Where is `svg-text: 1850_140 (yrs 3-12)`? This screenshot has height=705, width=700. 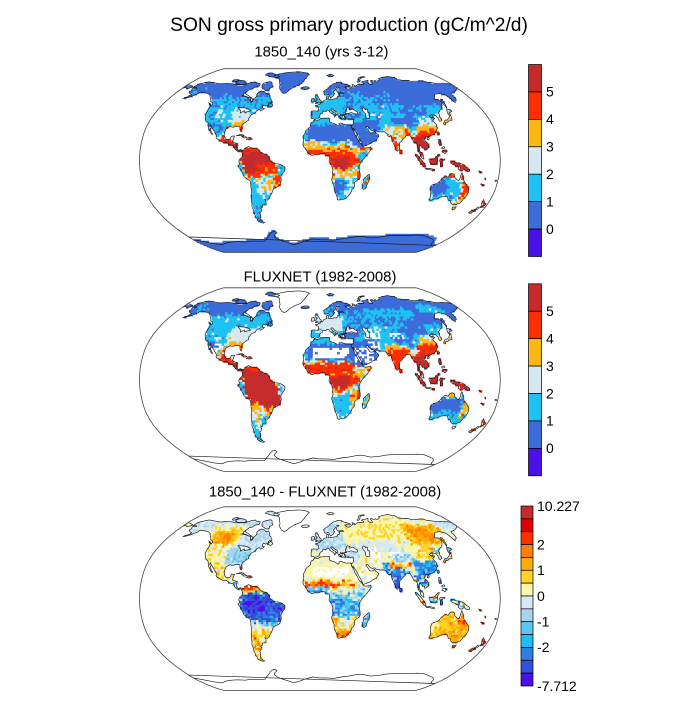 svg-text: 1850_140 (yrs 3-12) is located at coordinates (321, 53).